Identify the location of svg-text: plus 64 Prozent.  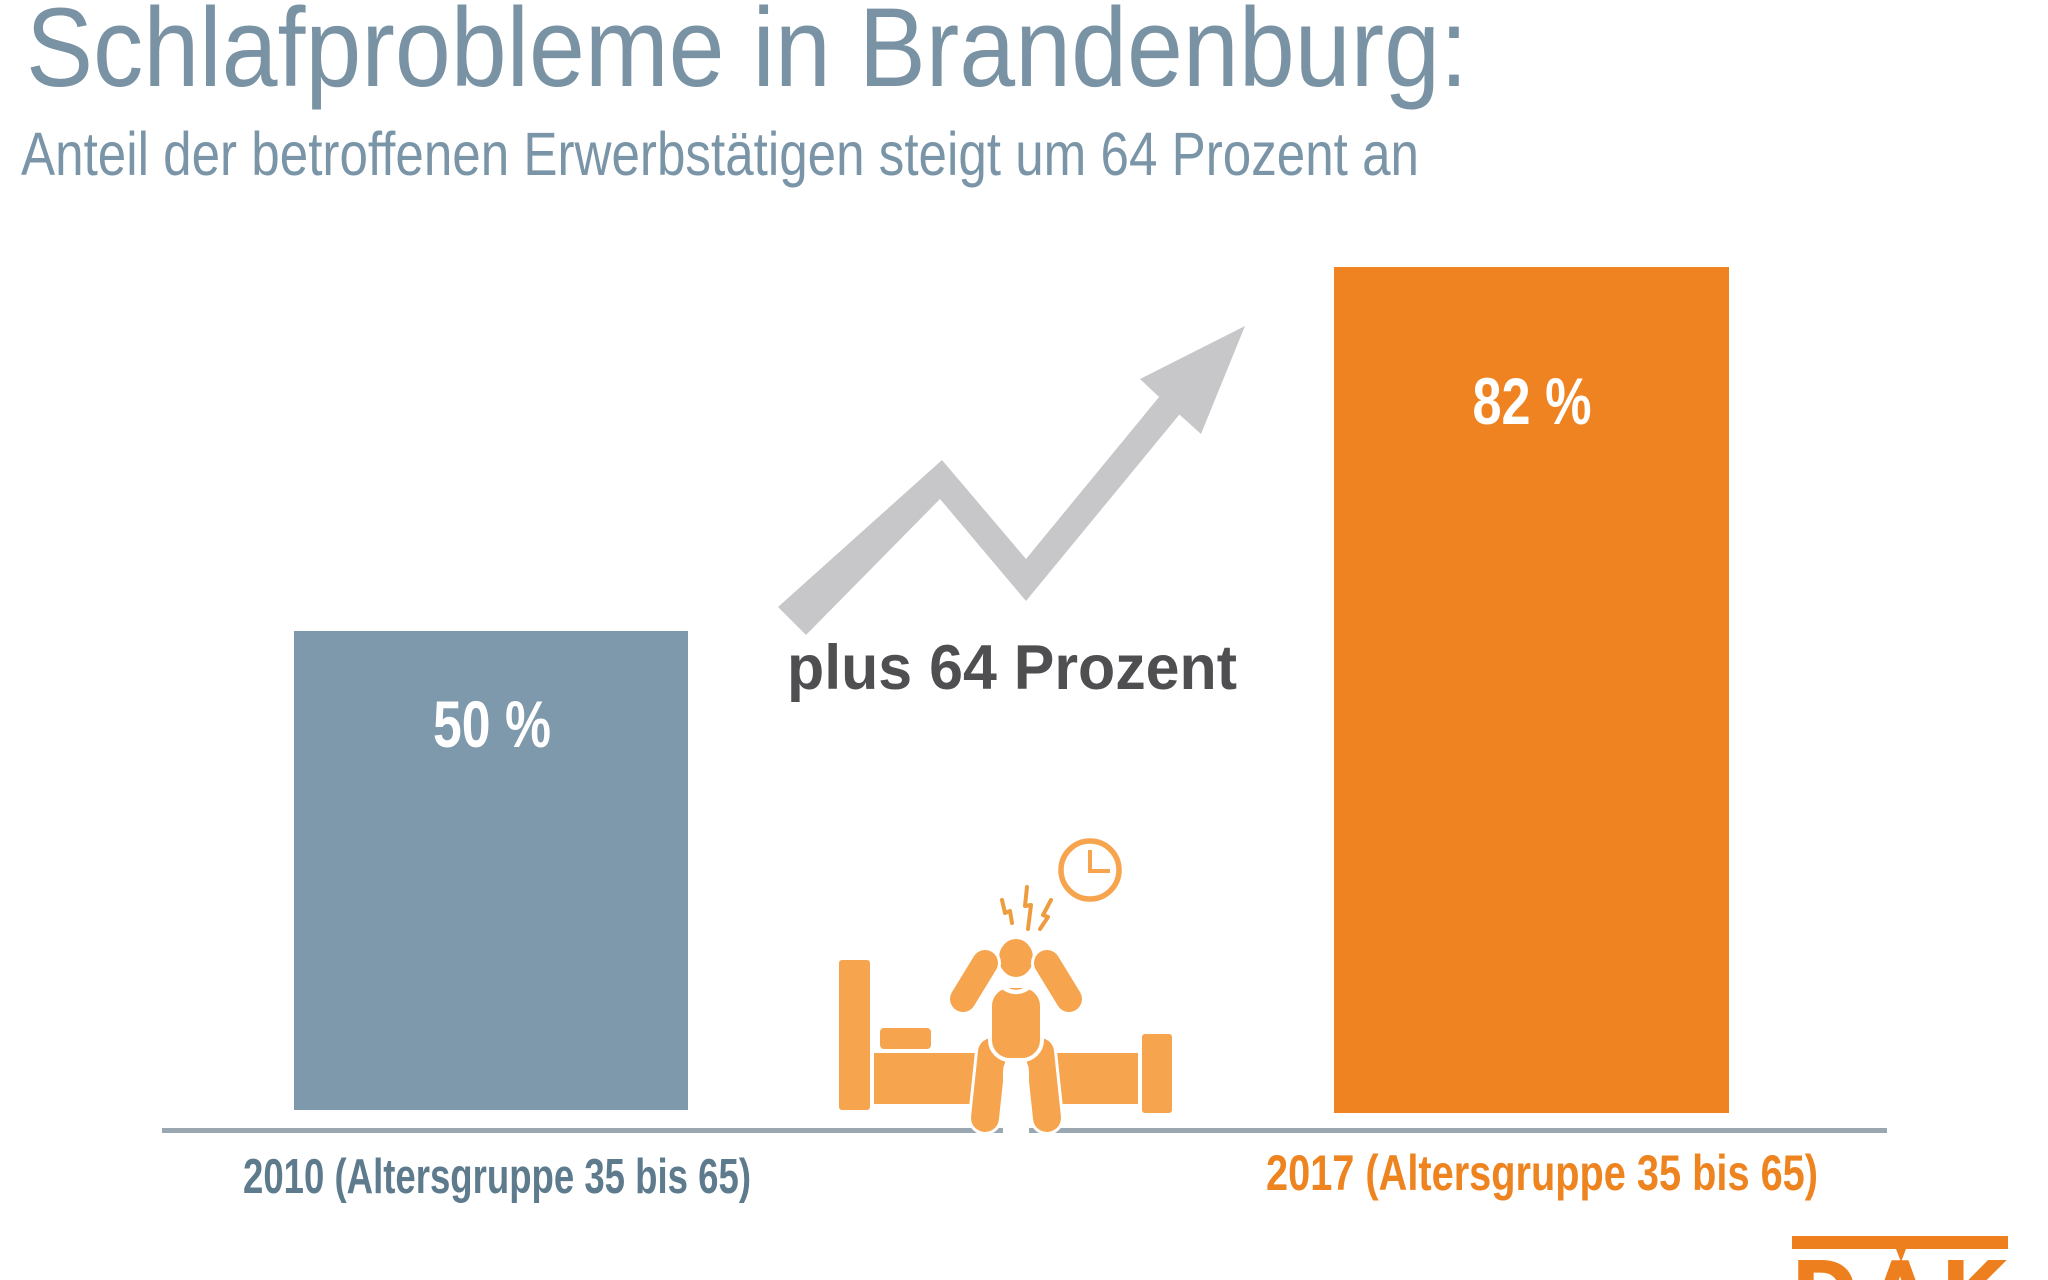
(1012, 668).